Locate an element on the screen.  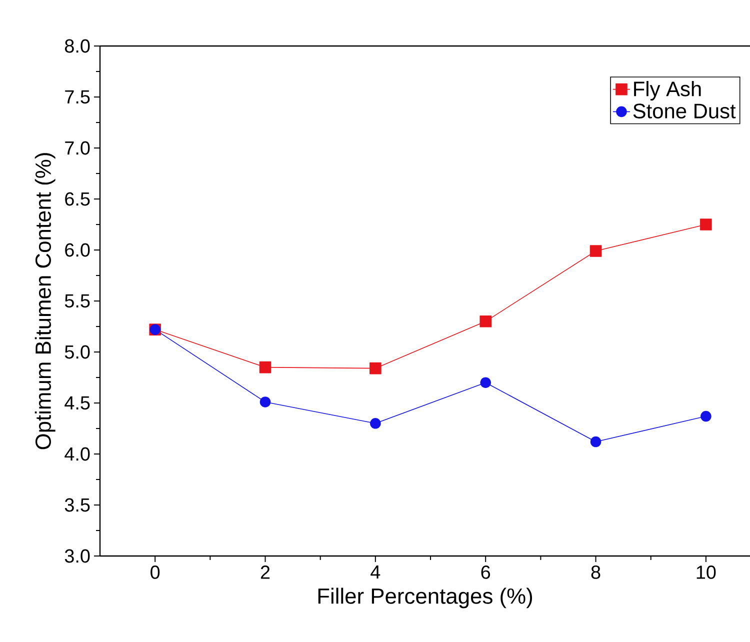
x-tick-label: 8 is located at coordinates (595, 572).